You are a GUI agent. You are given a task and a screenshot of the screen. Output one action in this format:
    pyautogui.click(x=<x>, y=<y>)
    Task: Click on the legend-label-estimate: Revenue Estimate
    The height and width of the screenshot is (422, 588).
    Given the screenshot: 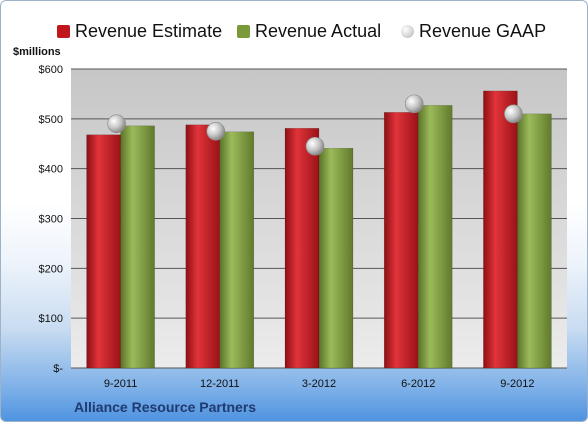 What is the action you would take?
    pyautogui.click(x=149, y=30)
    